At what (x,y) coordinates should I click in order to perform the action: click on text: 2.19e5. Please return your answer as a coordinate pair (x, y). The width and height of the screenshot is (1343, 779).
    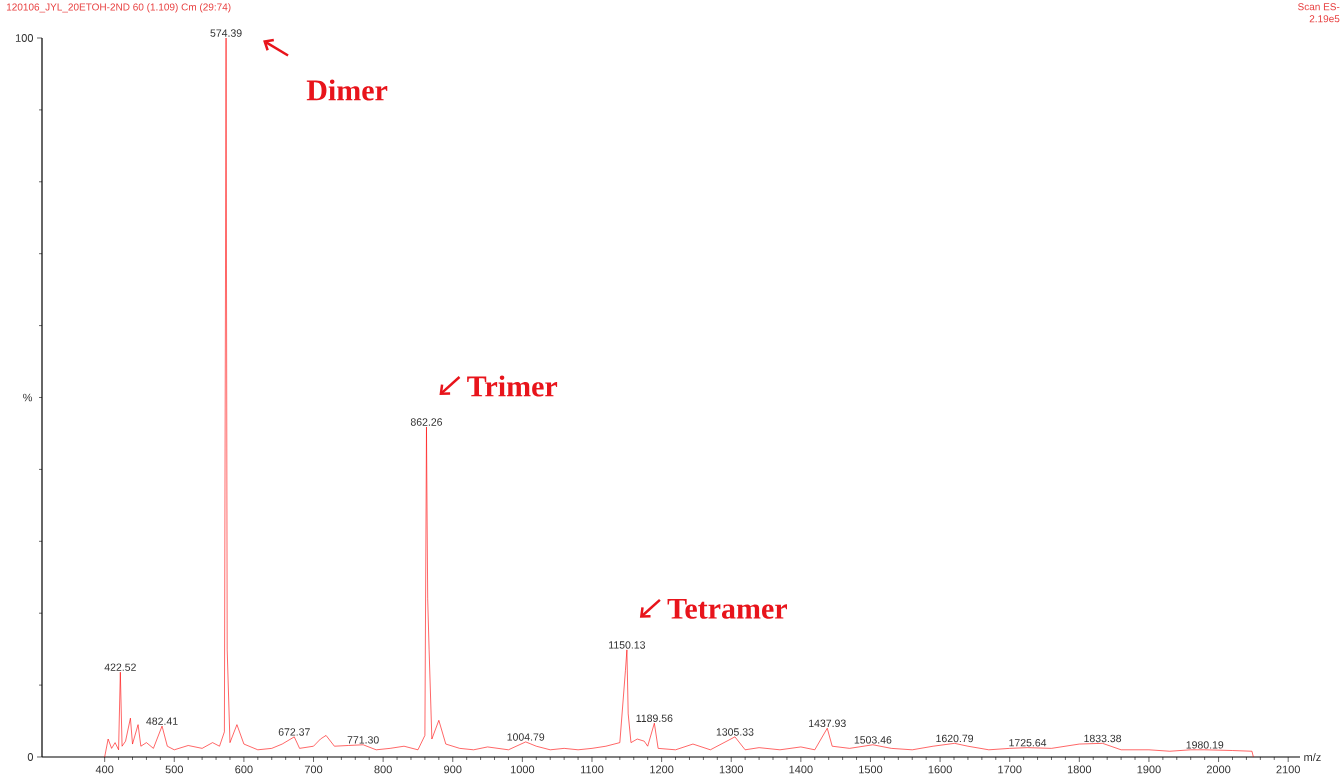
    Looking at the image, I should click on (1324, 19).